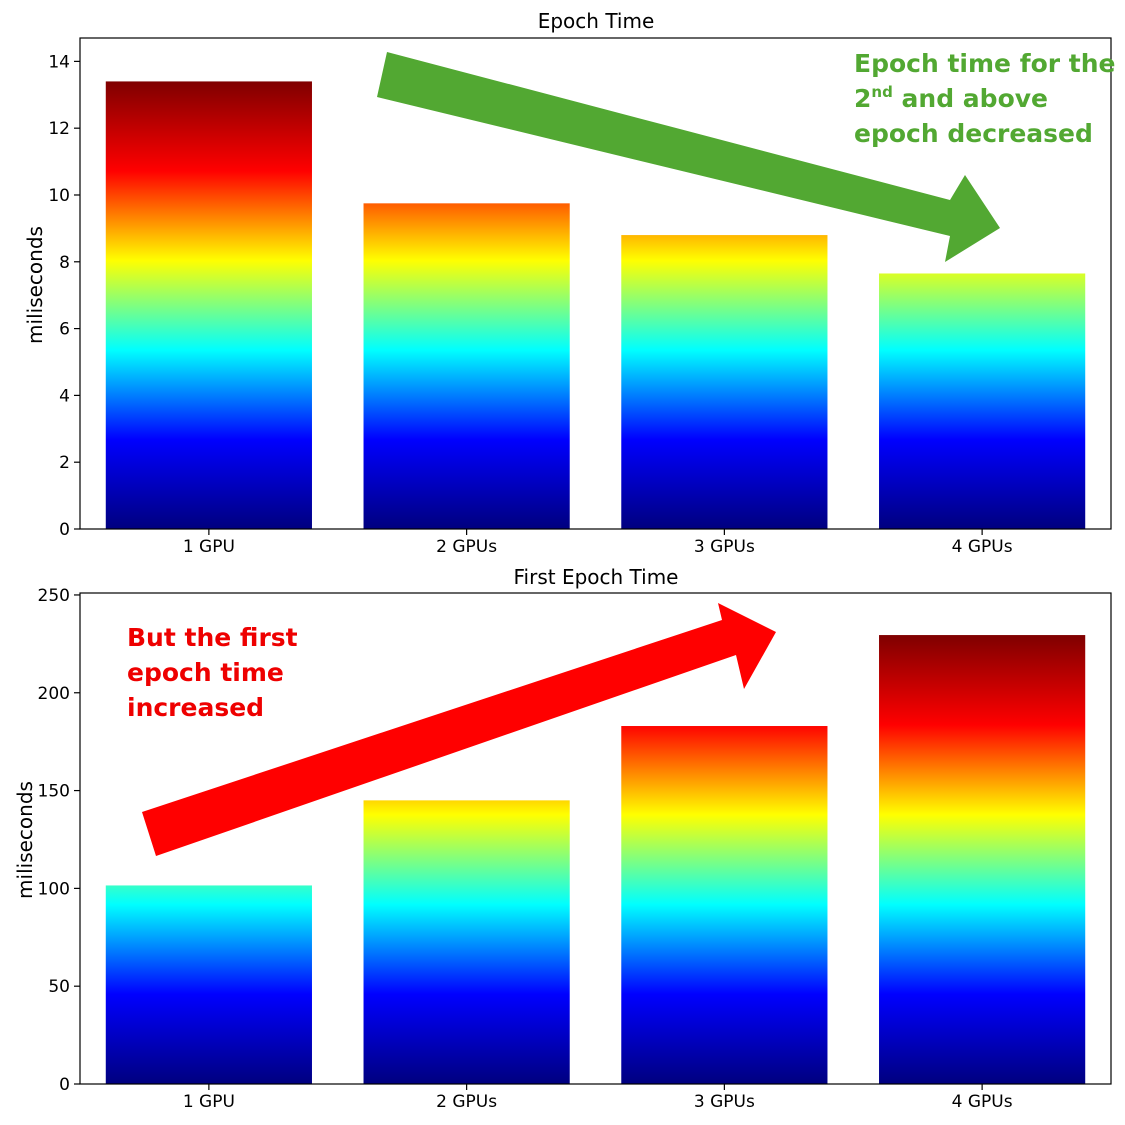 This screenshot has height=1125, width=1125. What do you see at coordinates (862, 98) in the screenshot?
I see `annotation-ordinal: 2` at bounding box center [862, 98].